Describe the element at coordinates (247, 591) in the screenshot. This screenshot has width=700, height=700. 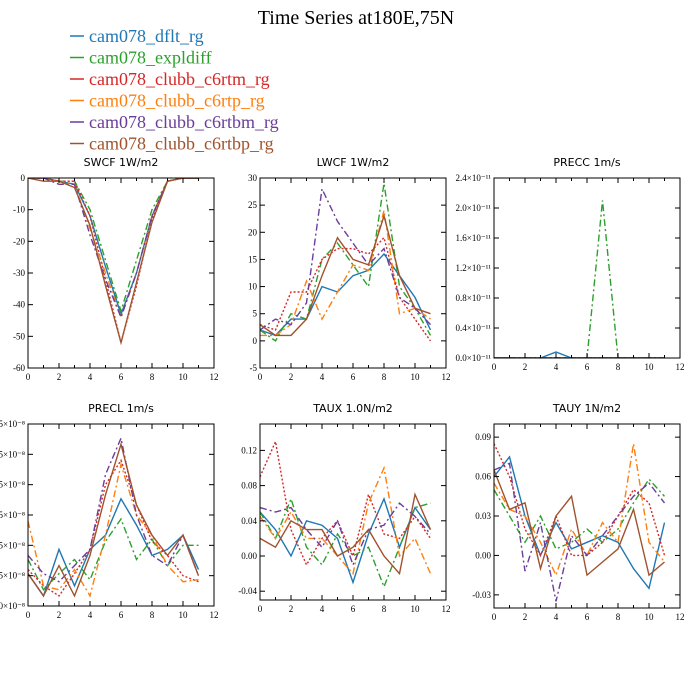
I see `y-tick-label: -0.04` at that location.